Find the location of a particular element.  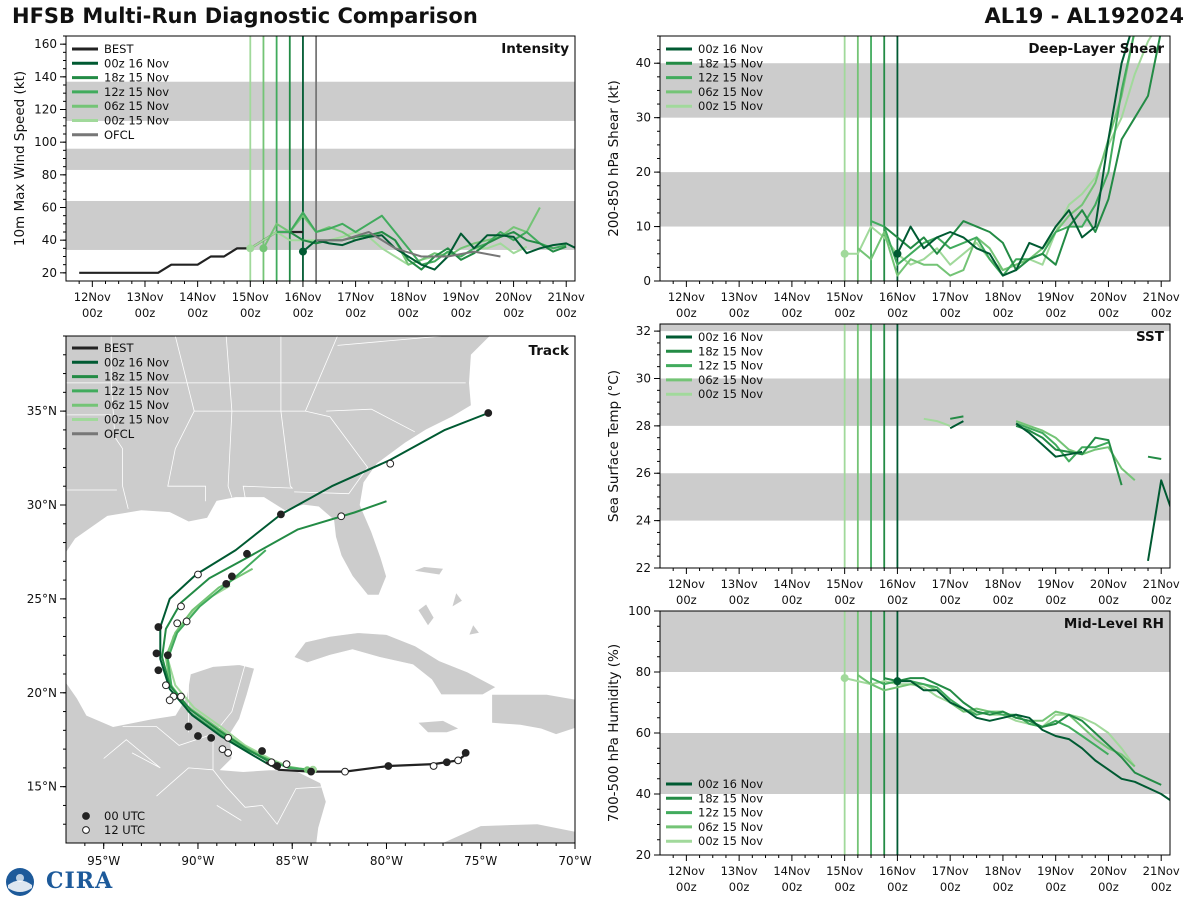

rh-ytick-label: 100 is located at coordinates (639, 611).